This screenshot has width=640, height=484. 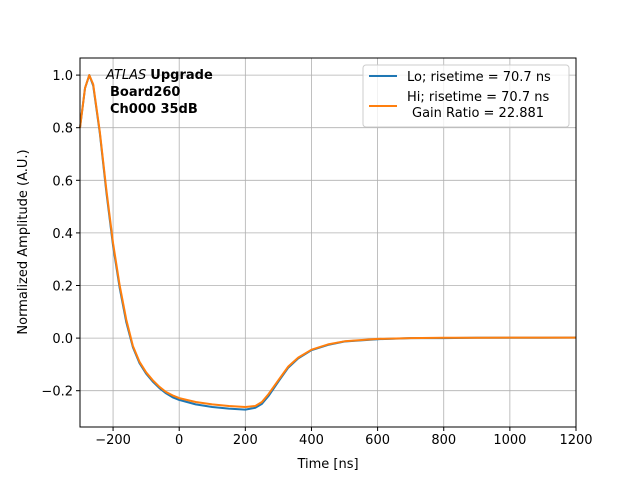 What do you see at coordinates (245, 440) in the screenshot?
I see `x-tick-label: 200` at bounding box center [245, 440].